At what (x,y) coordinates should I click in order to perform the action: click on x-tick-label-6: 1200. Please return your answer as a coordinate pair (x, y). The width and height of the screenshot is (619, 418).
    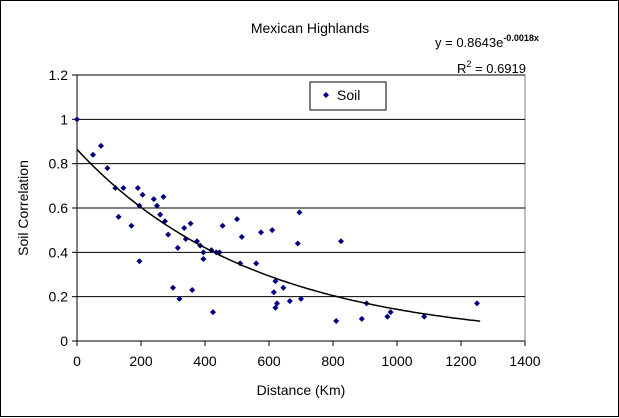
    Looking at the image, I should click on (460, 361).